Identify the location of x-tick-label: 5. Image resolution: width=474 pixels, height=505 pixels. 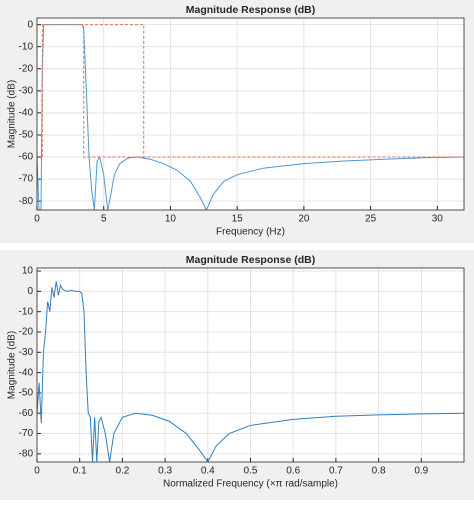
(104, 219).